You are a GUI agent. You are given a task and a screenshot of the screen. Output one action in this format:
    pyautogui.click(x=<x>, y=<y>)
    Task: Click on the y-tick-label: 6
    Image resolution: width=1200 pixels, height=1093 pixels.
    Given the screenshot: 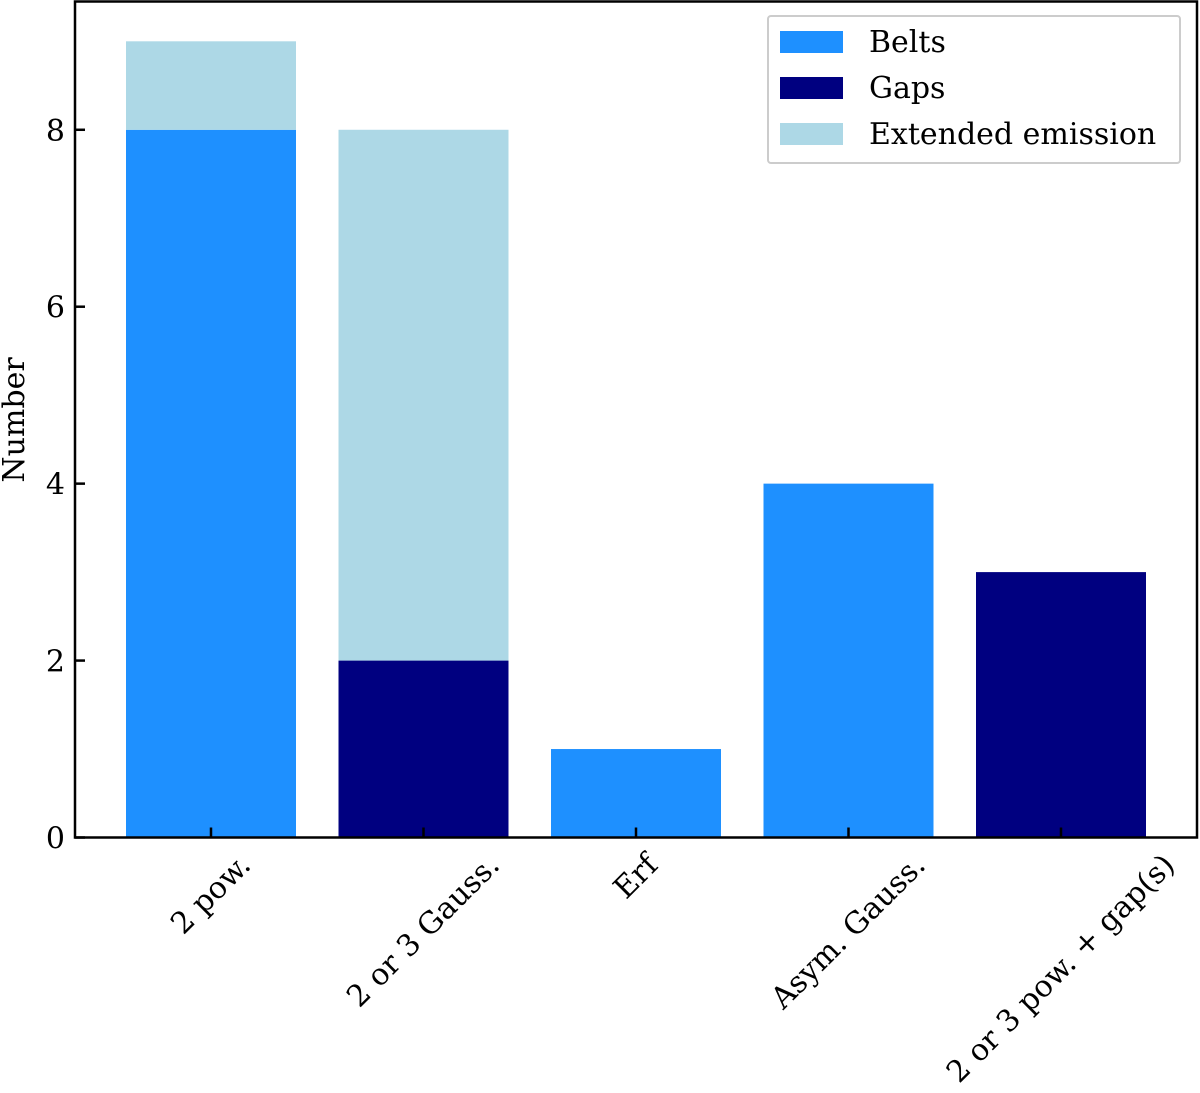 What is the action you would take?
    pyautogui.click(x=55, y=308)
    